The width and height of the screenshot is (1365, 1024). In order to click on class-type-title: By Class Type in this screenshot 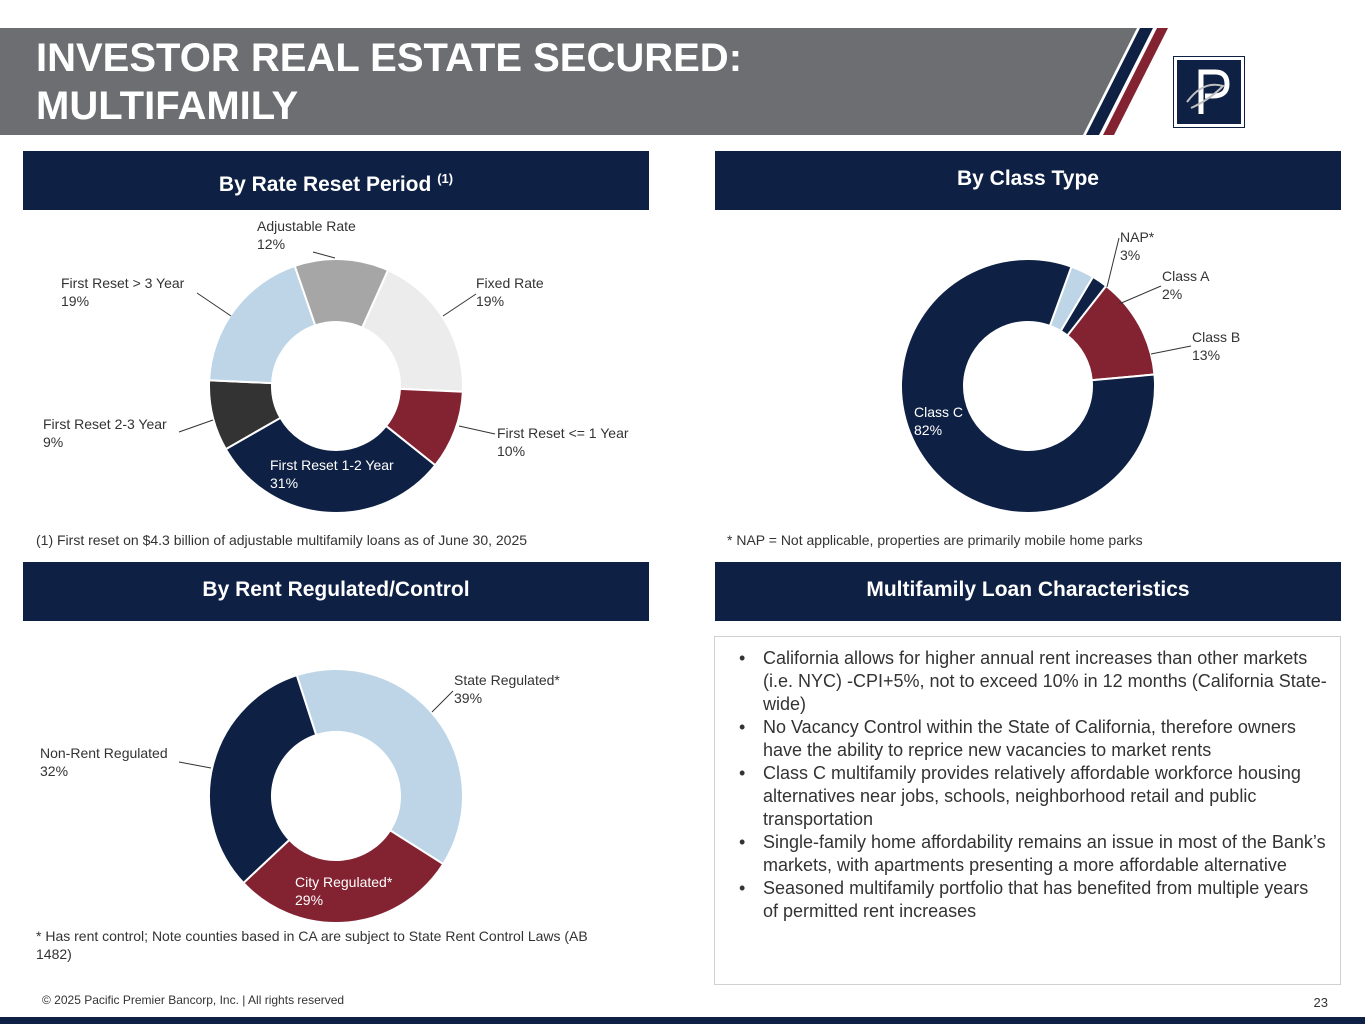, I will do `click(1027, 178)`.